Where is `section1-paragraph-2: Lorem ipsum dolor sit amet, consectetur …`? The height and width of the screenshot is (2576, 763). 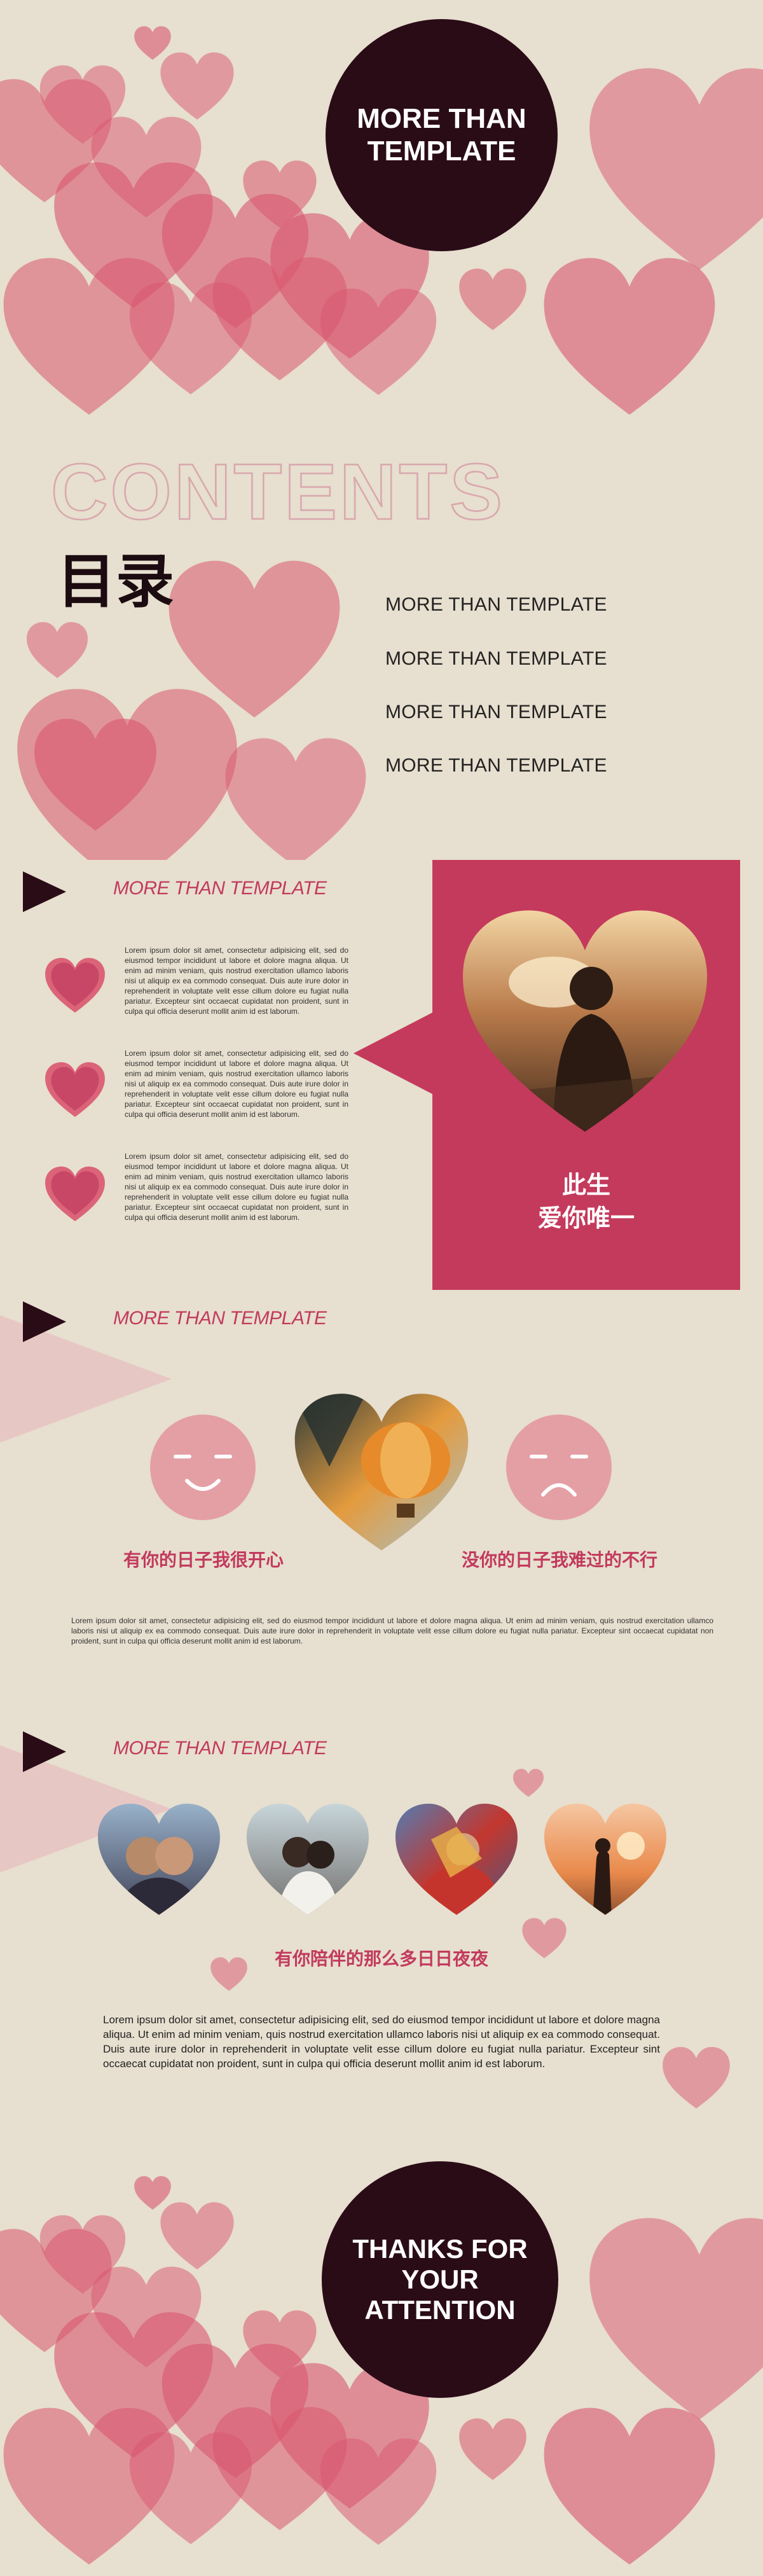 section1-paragraph-2: Lorem ipsum dolor sit amet, consectetur … is located at coordinates (236, 1084).